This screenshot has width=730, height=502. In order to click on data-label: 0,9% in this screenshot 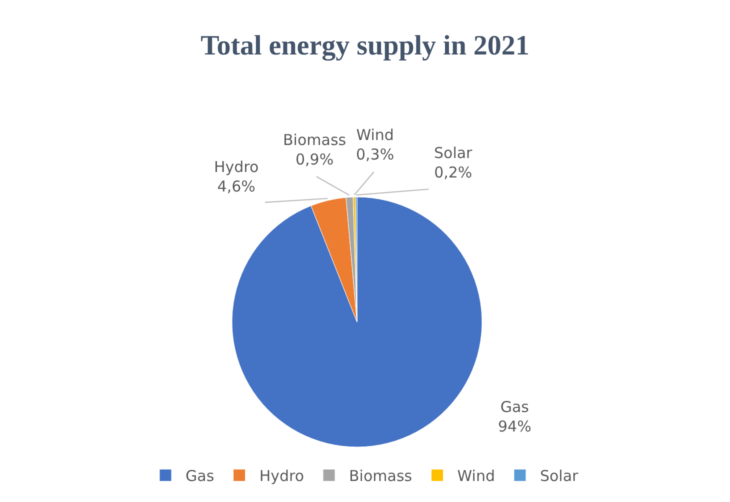, I will do `click(314, 159)`.